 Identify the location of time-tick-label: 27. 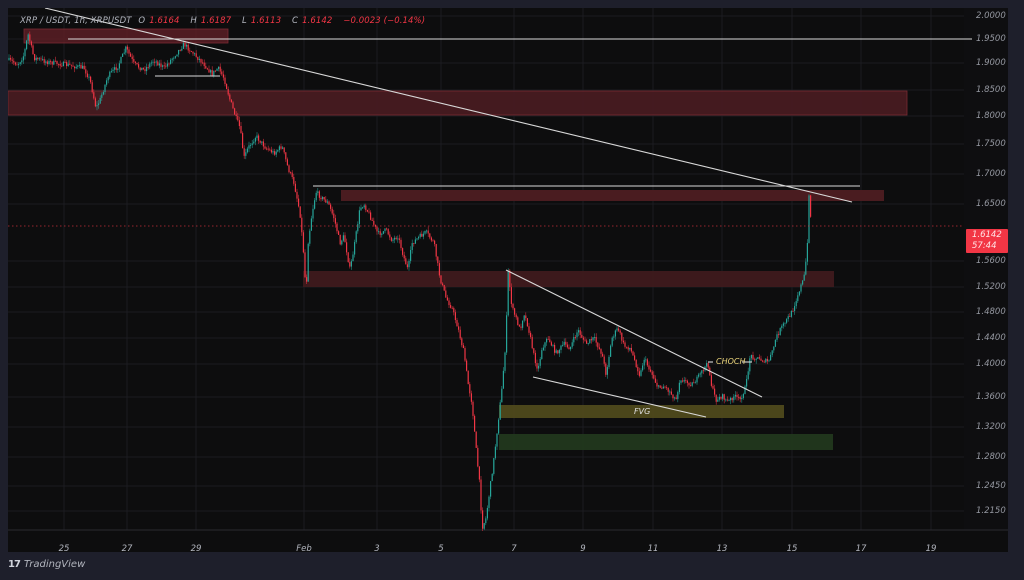
(127, 549).